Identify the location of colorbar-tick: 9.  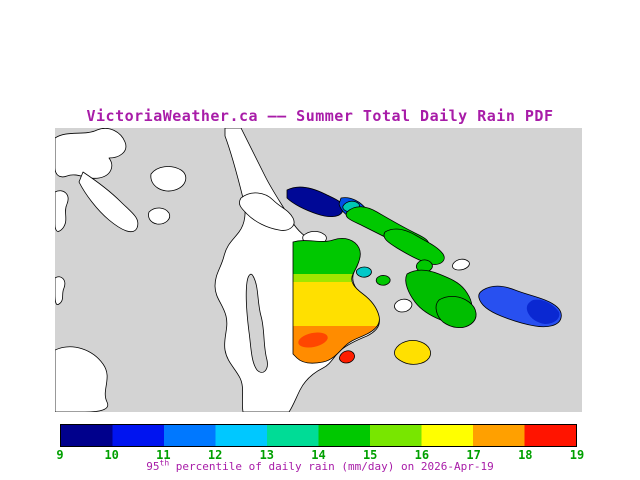
(60, 455).